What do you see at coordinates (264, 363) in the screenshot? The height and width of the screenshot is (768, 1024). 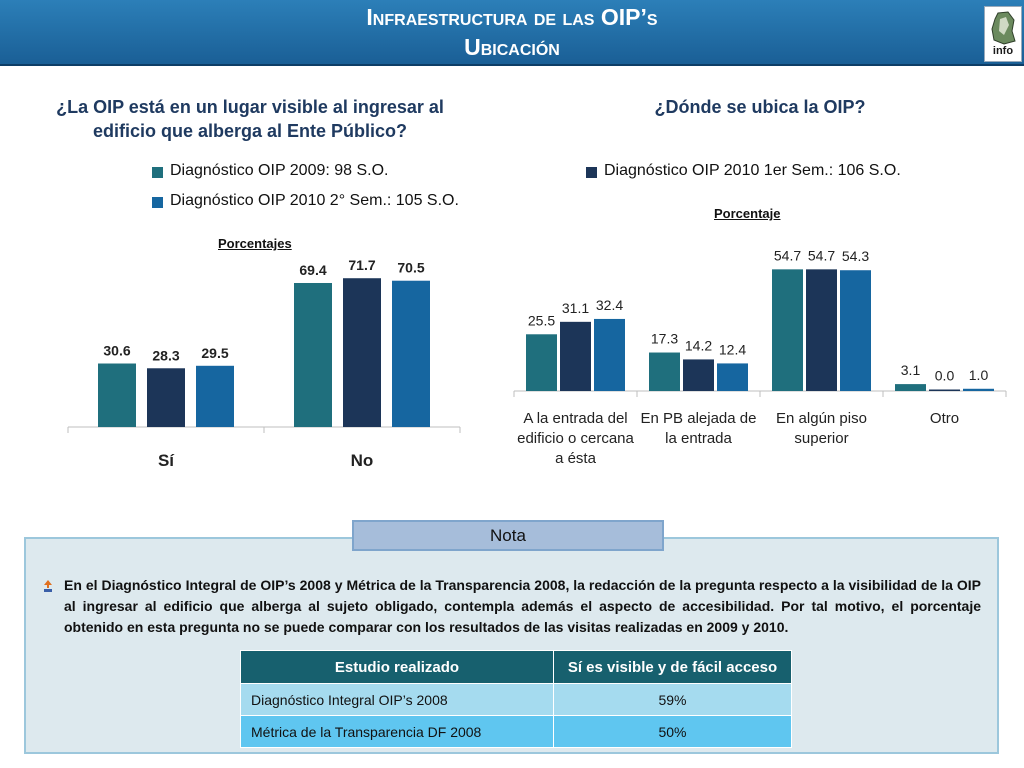 I see `left-chart: 30.6 28.3 29.5 Sí 69.4 71.7 70.5 No` at bounding box center [264, 363].